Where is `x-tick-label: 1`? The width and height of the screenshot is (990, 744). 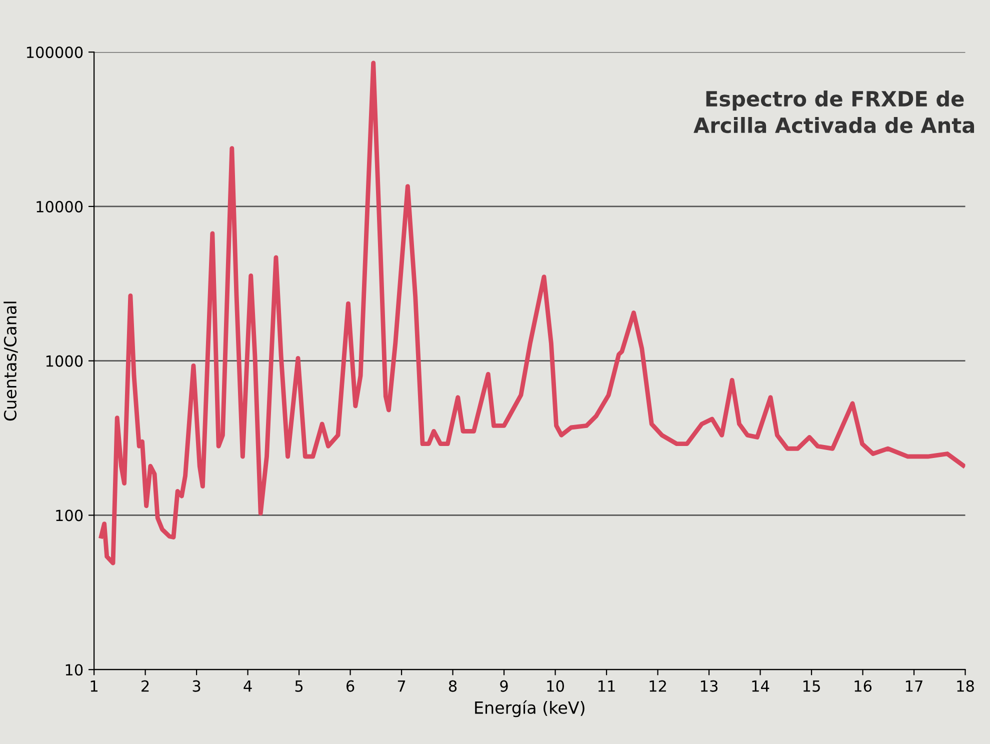 x-tick-label: 1 is located at coordinates (94, 686).